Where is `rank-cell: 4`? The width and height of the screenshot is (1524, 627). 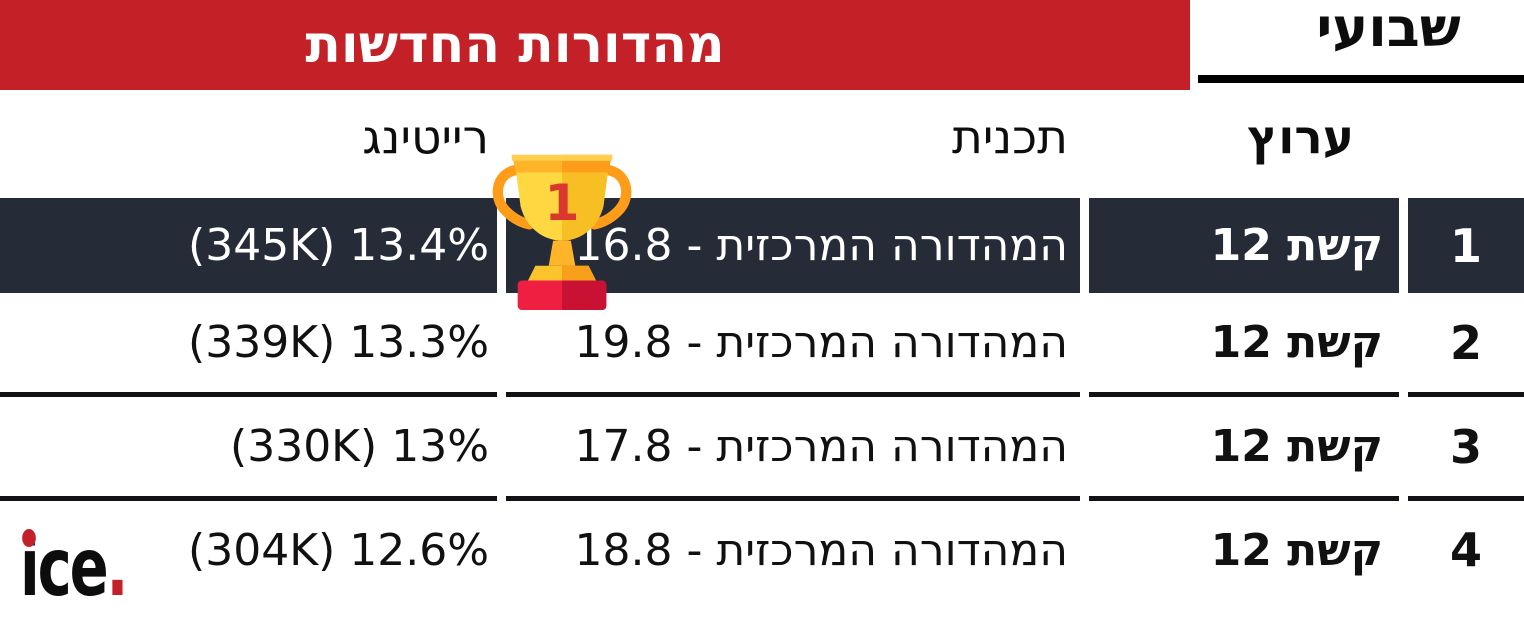 rank-cell: 4 is located at coordinates (1466, 550).